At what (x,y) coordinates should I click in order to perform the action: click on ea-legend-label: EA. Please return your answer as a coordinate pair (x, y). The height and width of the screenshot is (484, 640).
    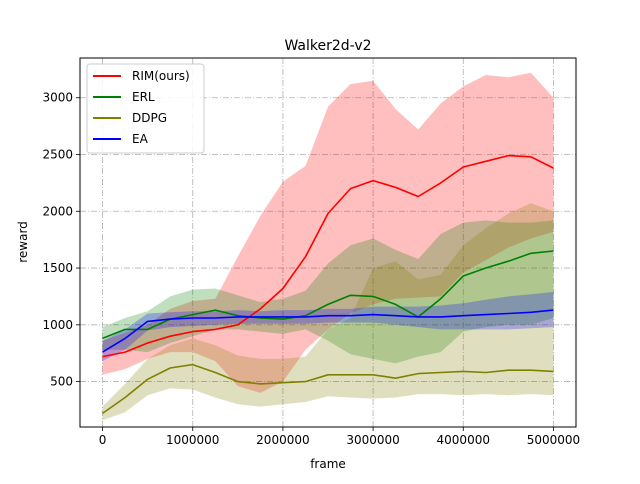
    Looking at the image, I should click on (140, 139).